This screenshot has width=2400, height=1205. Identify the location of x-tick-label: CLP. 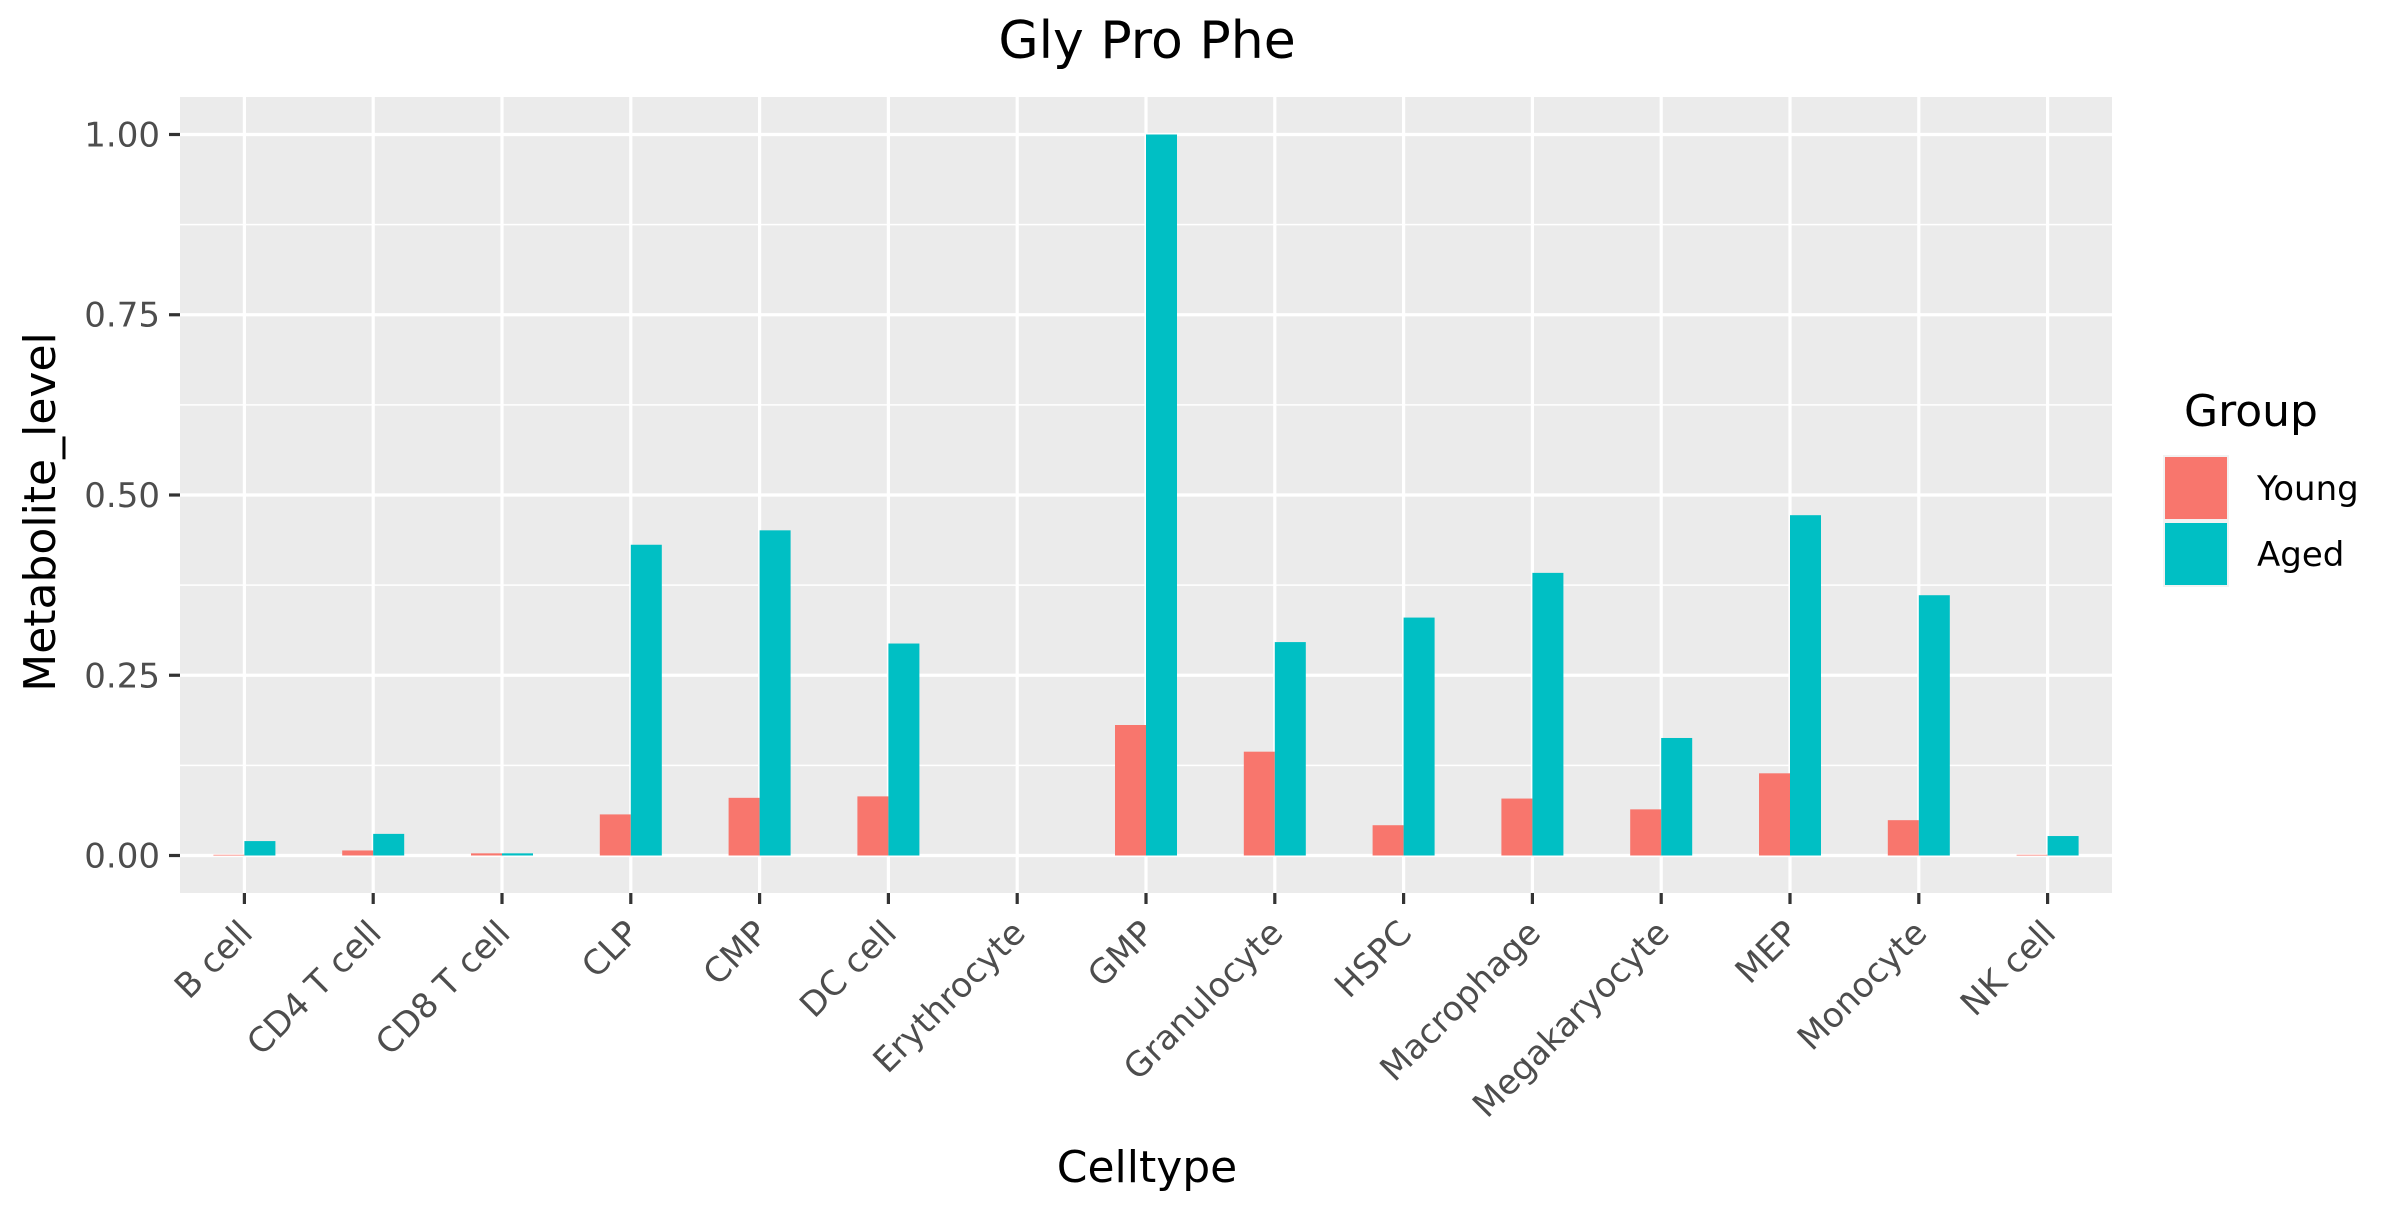
(610, 949).